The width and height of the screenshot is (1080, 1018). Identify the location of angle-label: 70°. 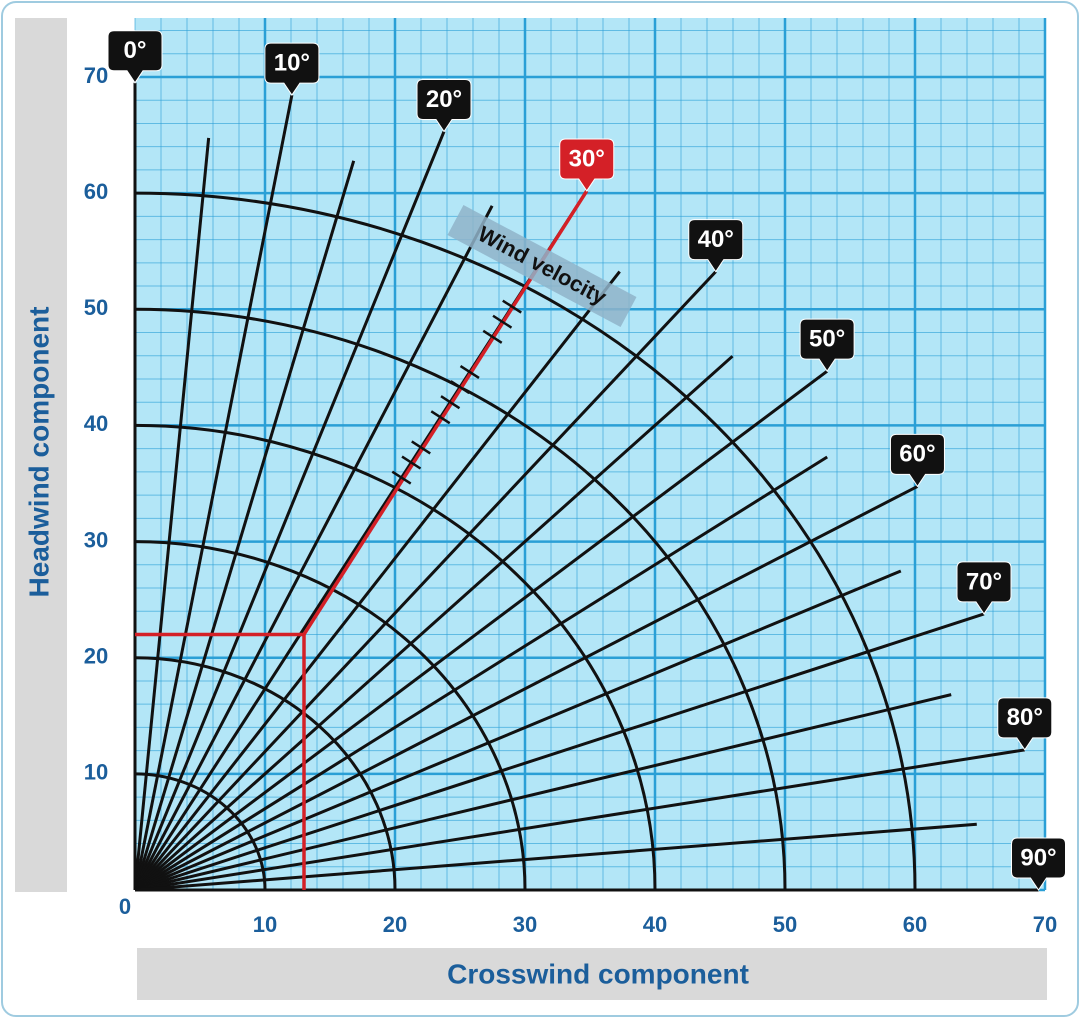
(984, 581).